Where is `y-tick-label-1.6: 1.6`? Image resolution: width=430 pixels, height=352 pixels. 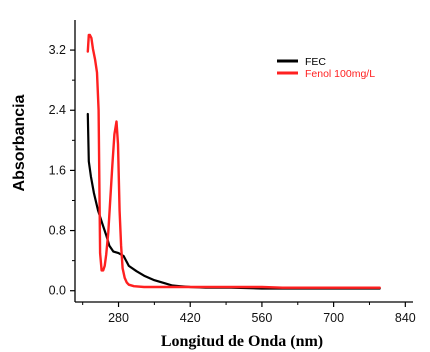 y-tick-label-1.6: 1.6 is located at coordinates (57, 170).